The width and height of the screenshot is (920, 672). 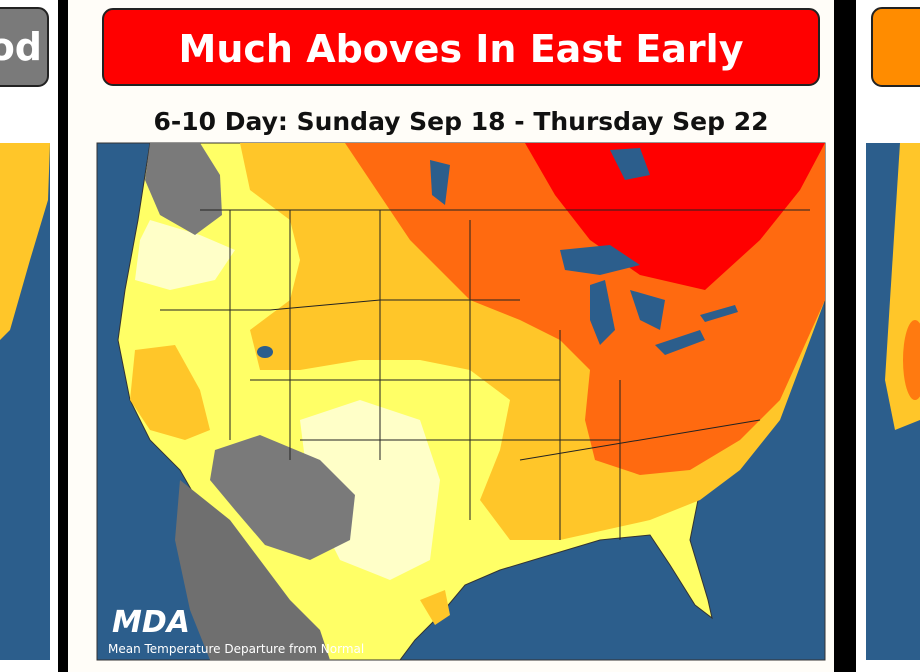 I want to click on mexico, so click(x=252, y=570).